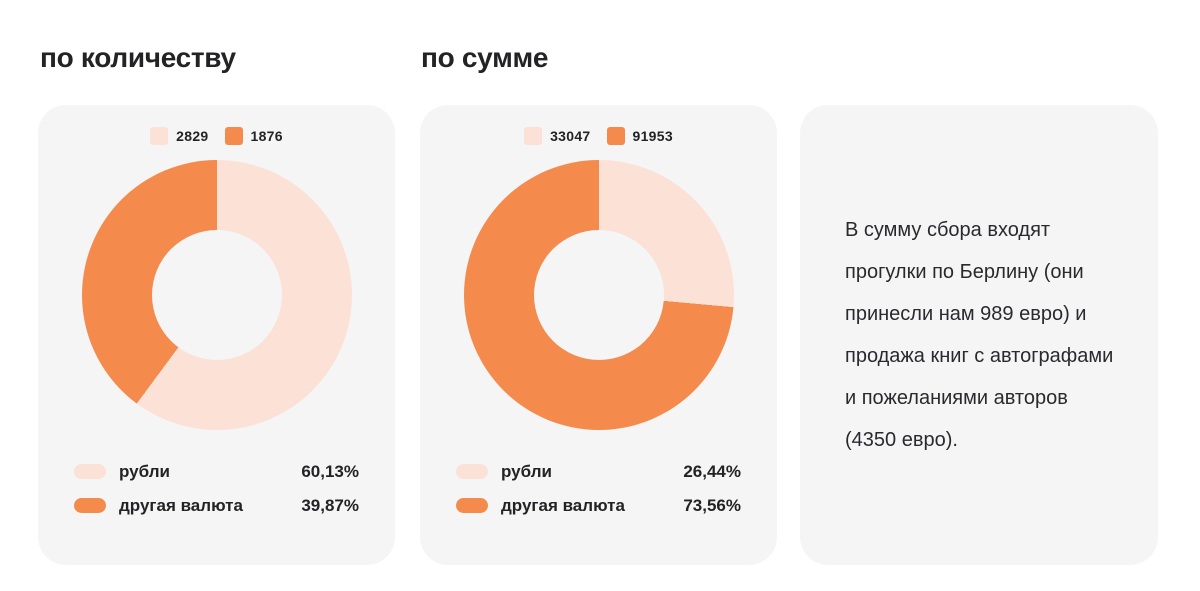 The height and width of the screenshot is (591, 1200). I want to click on legend-item: 2829, so click(179, 136).